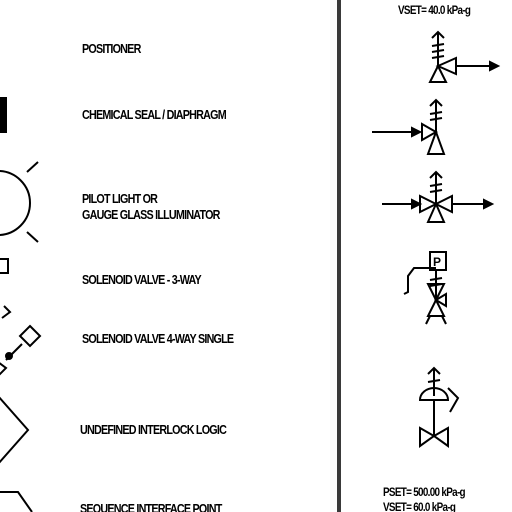  Describe the element at coordinates (434, 11) in the screenshot. I see `vset-top-label: VSET= 40.0 kPa-g` at that location.